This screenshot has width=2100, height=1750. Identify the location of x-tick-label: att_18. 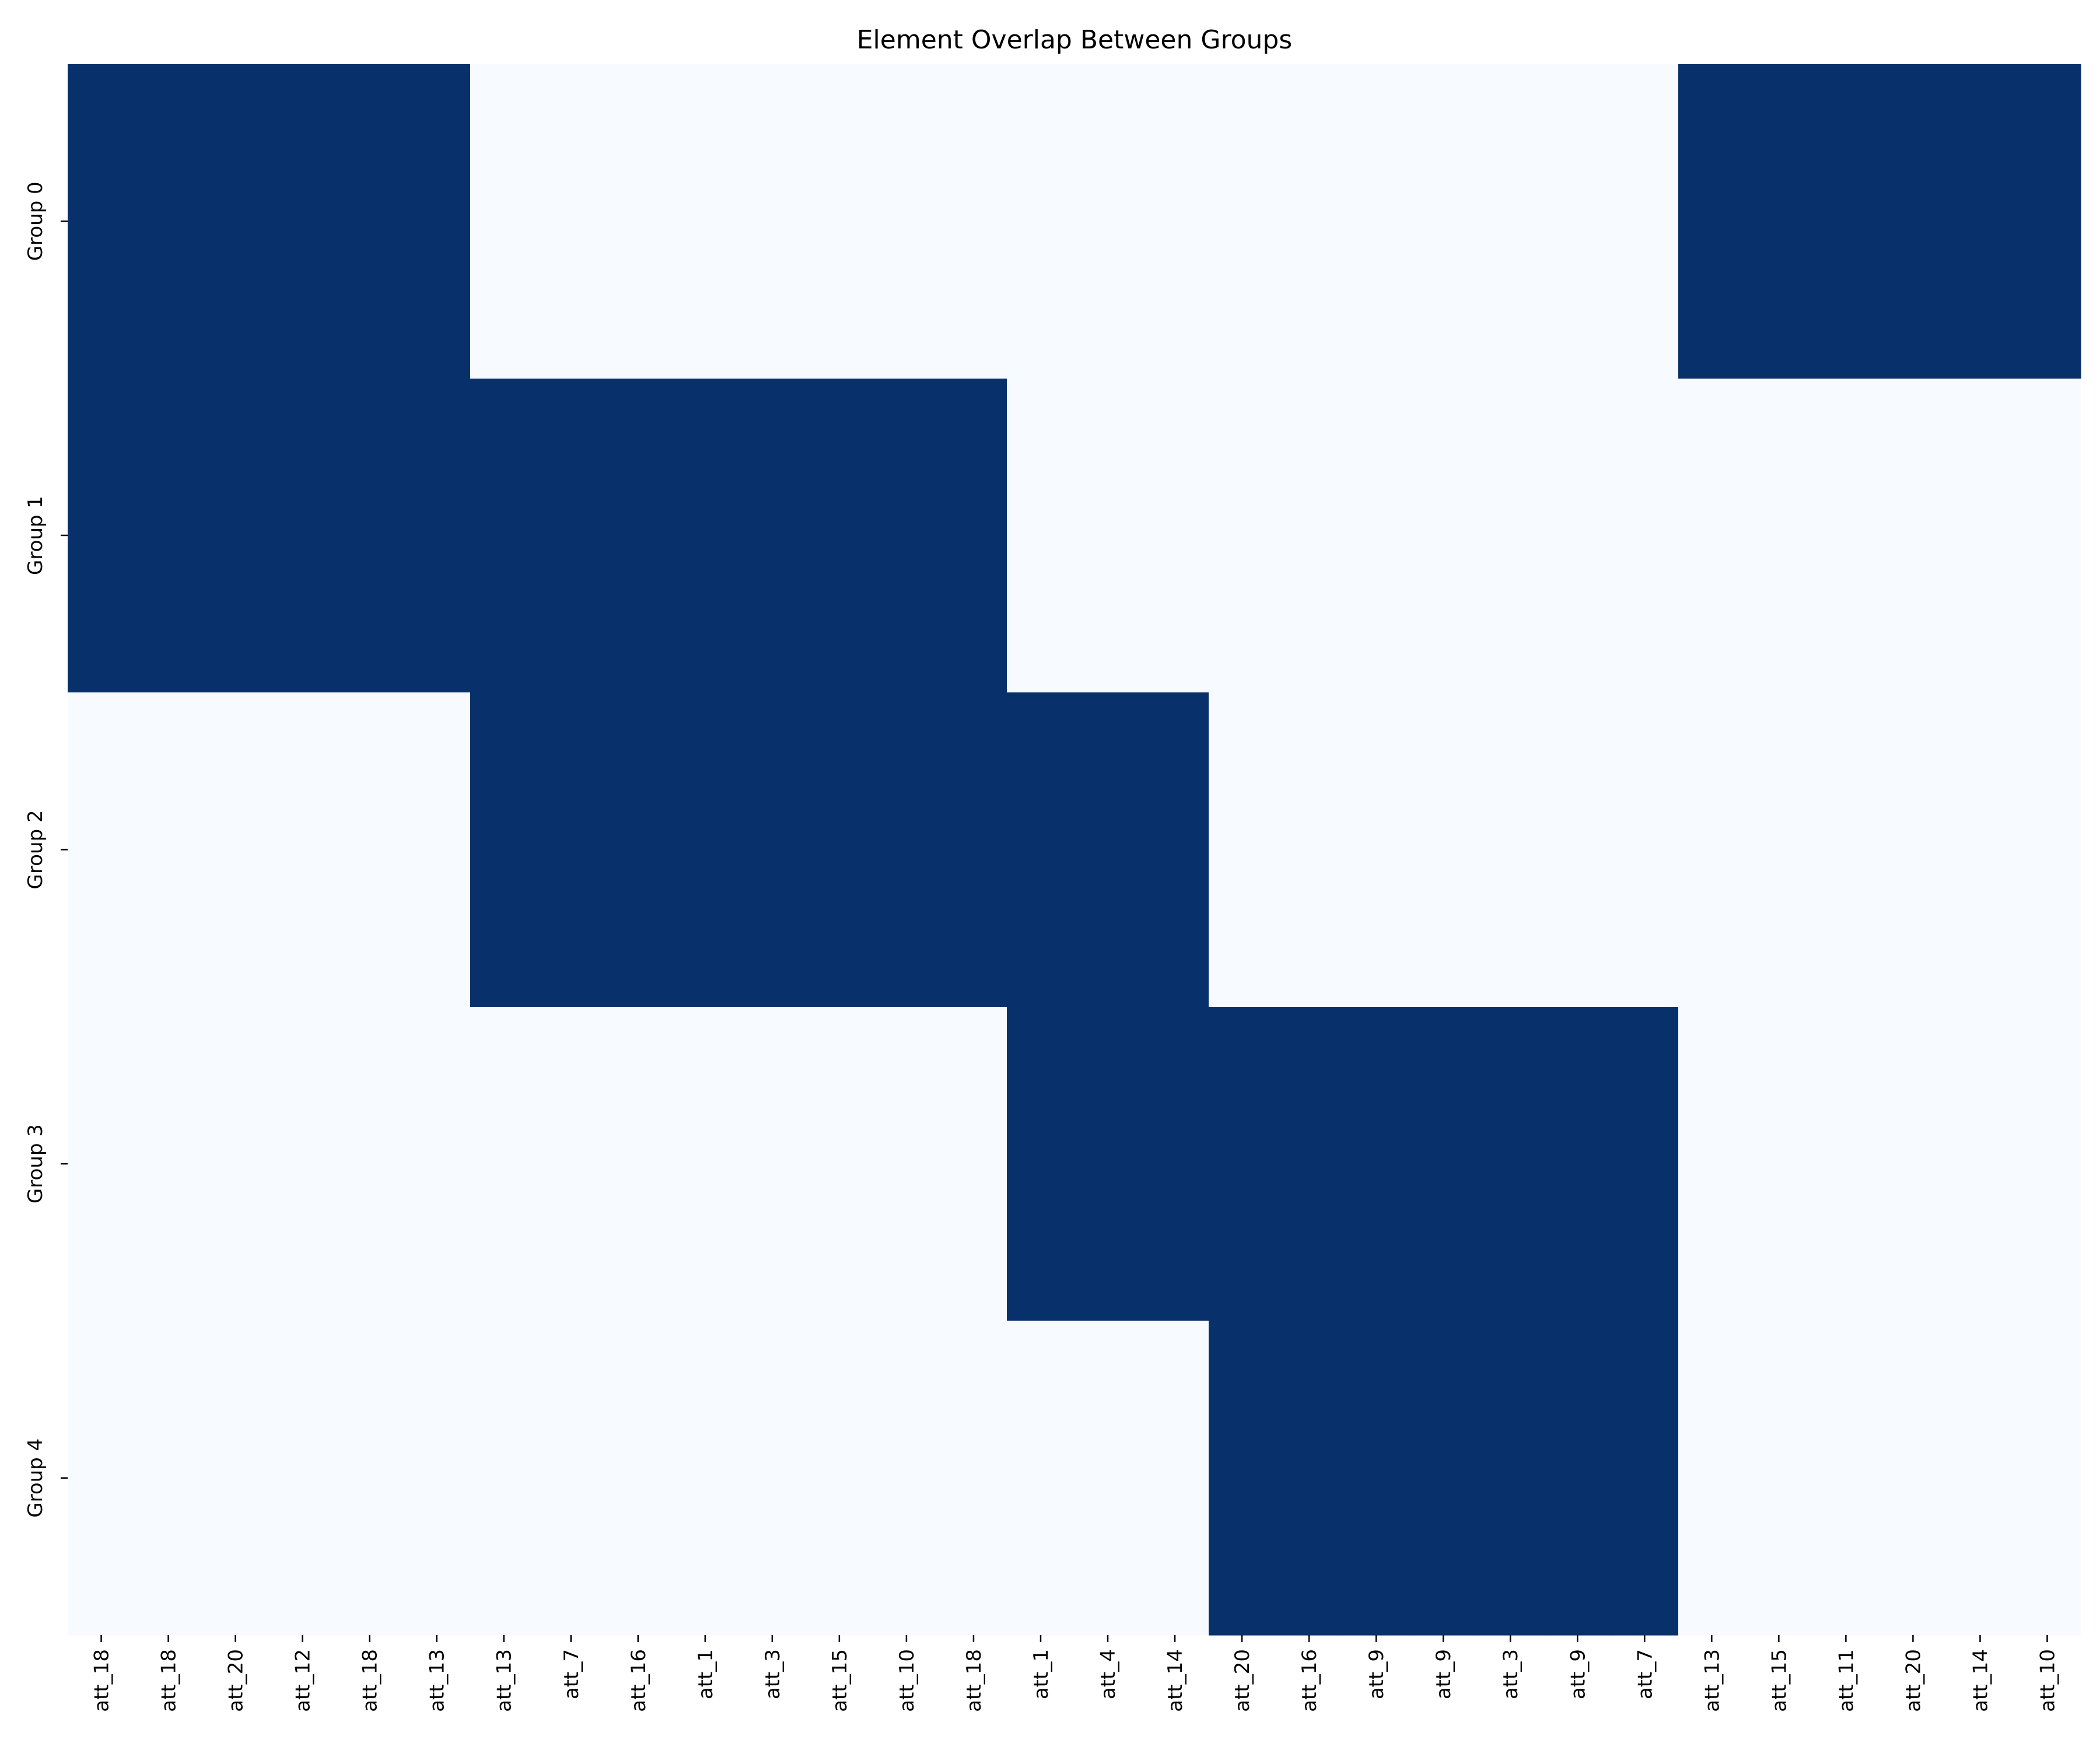
(370, 1680).